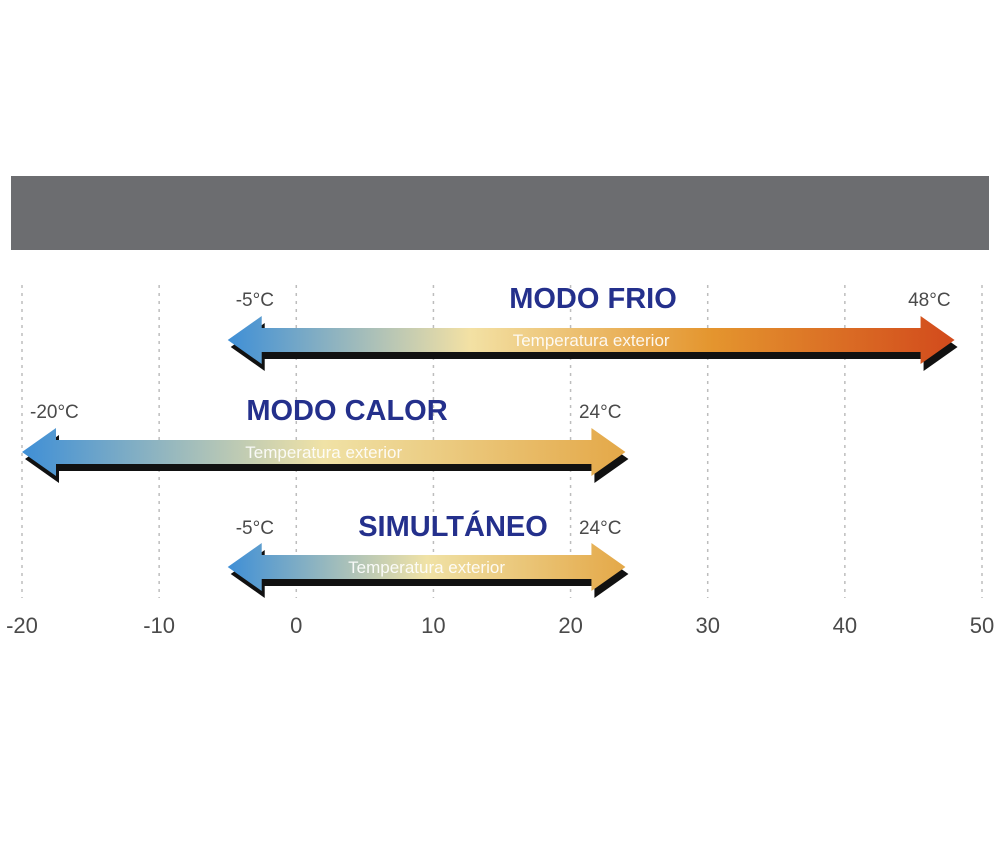  What do you see at coordinates (433, 625) in the screenshot?
I see `x-tick-label: 10` at bounding box center [433, 625].